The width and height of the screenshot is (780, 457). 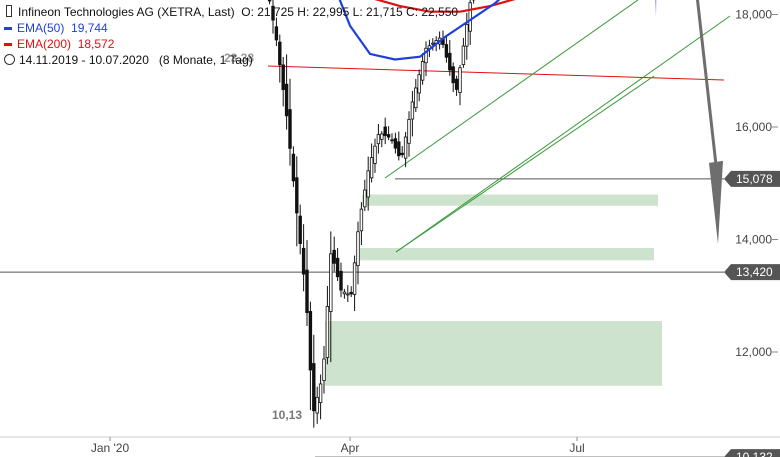 I want to click on chart-title: Infineon Technologies AG (XETRA, Last), so click(x=126, y=12).